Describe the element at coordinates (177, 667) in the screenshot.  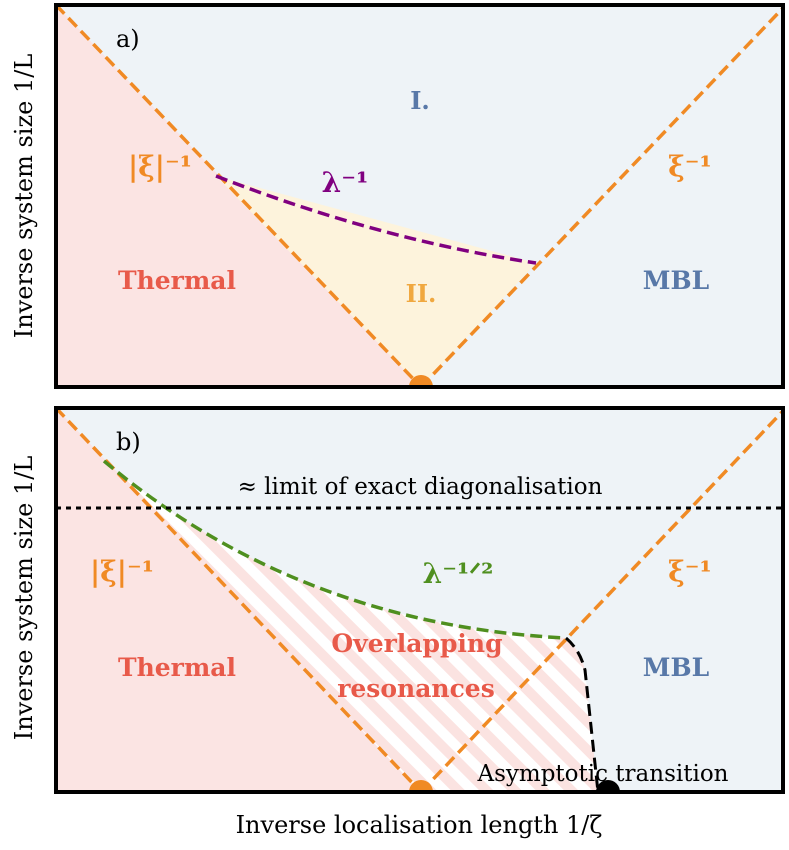
I see `panel-b-thermal-label: Thermal` at that location.